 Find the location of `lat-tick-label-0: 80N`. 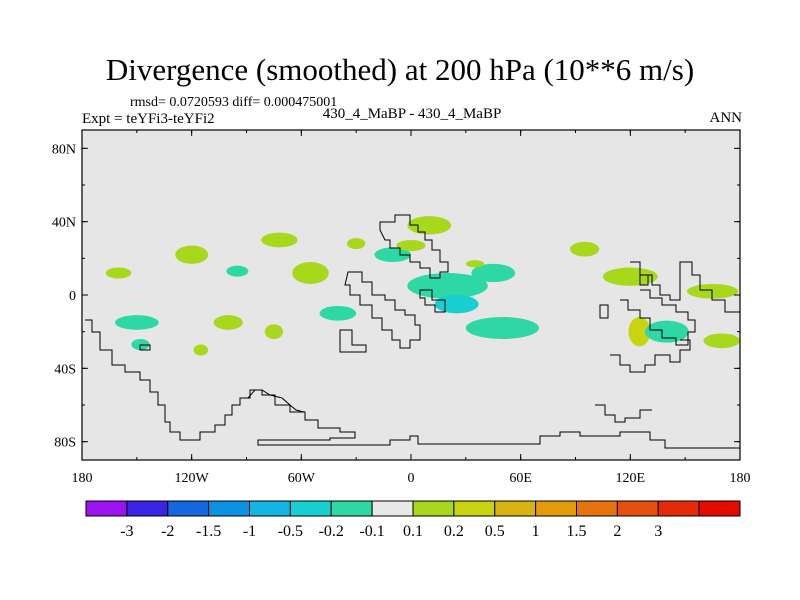

lat-tick-label-0: 80N is located at coordinates (64, 149).